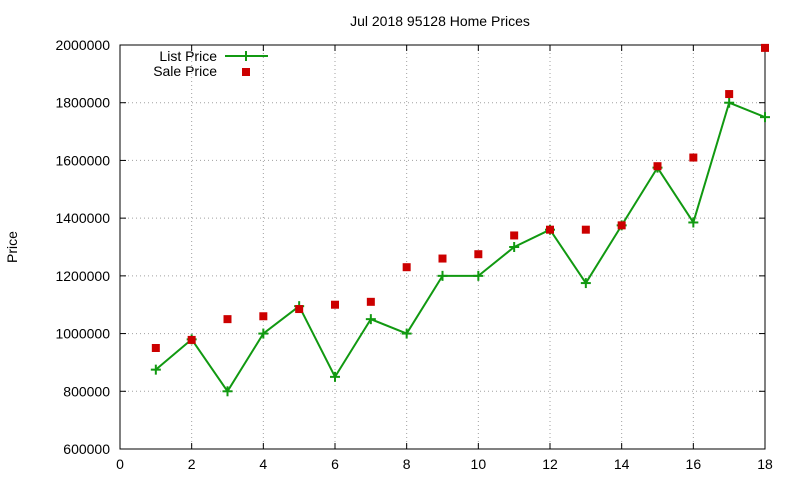 This screenshot has height=480, width=800. Describe the element at coordinates (185, 71) in the screenshot. I see `legend-label-sale-price: Sale Price` at that location.